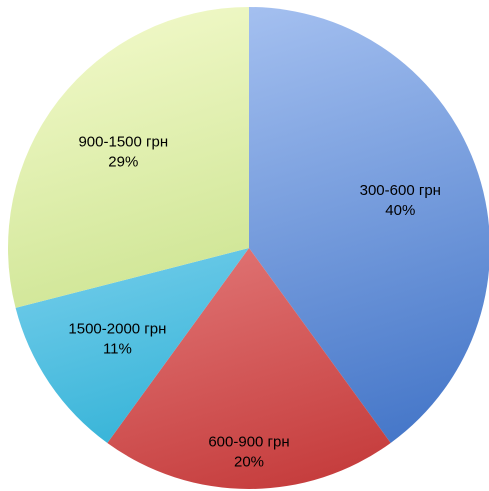 The height and width of the screenshot is (491, 489). I want to click on slice-label-1: 600-900 грн, so click(248, 441).